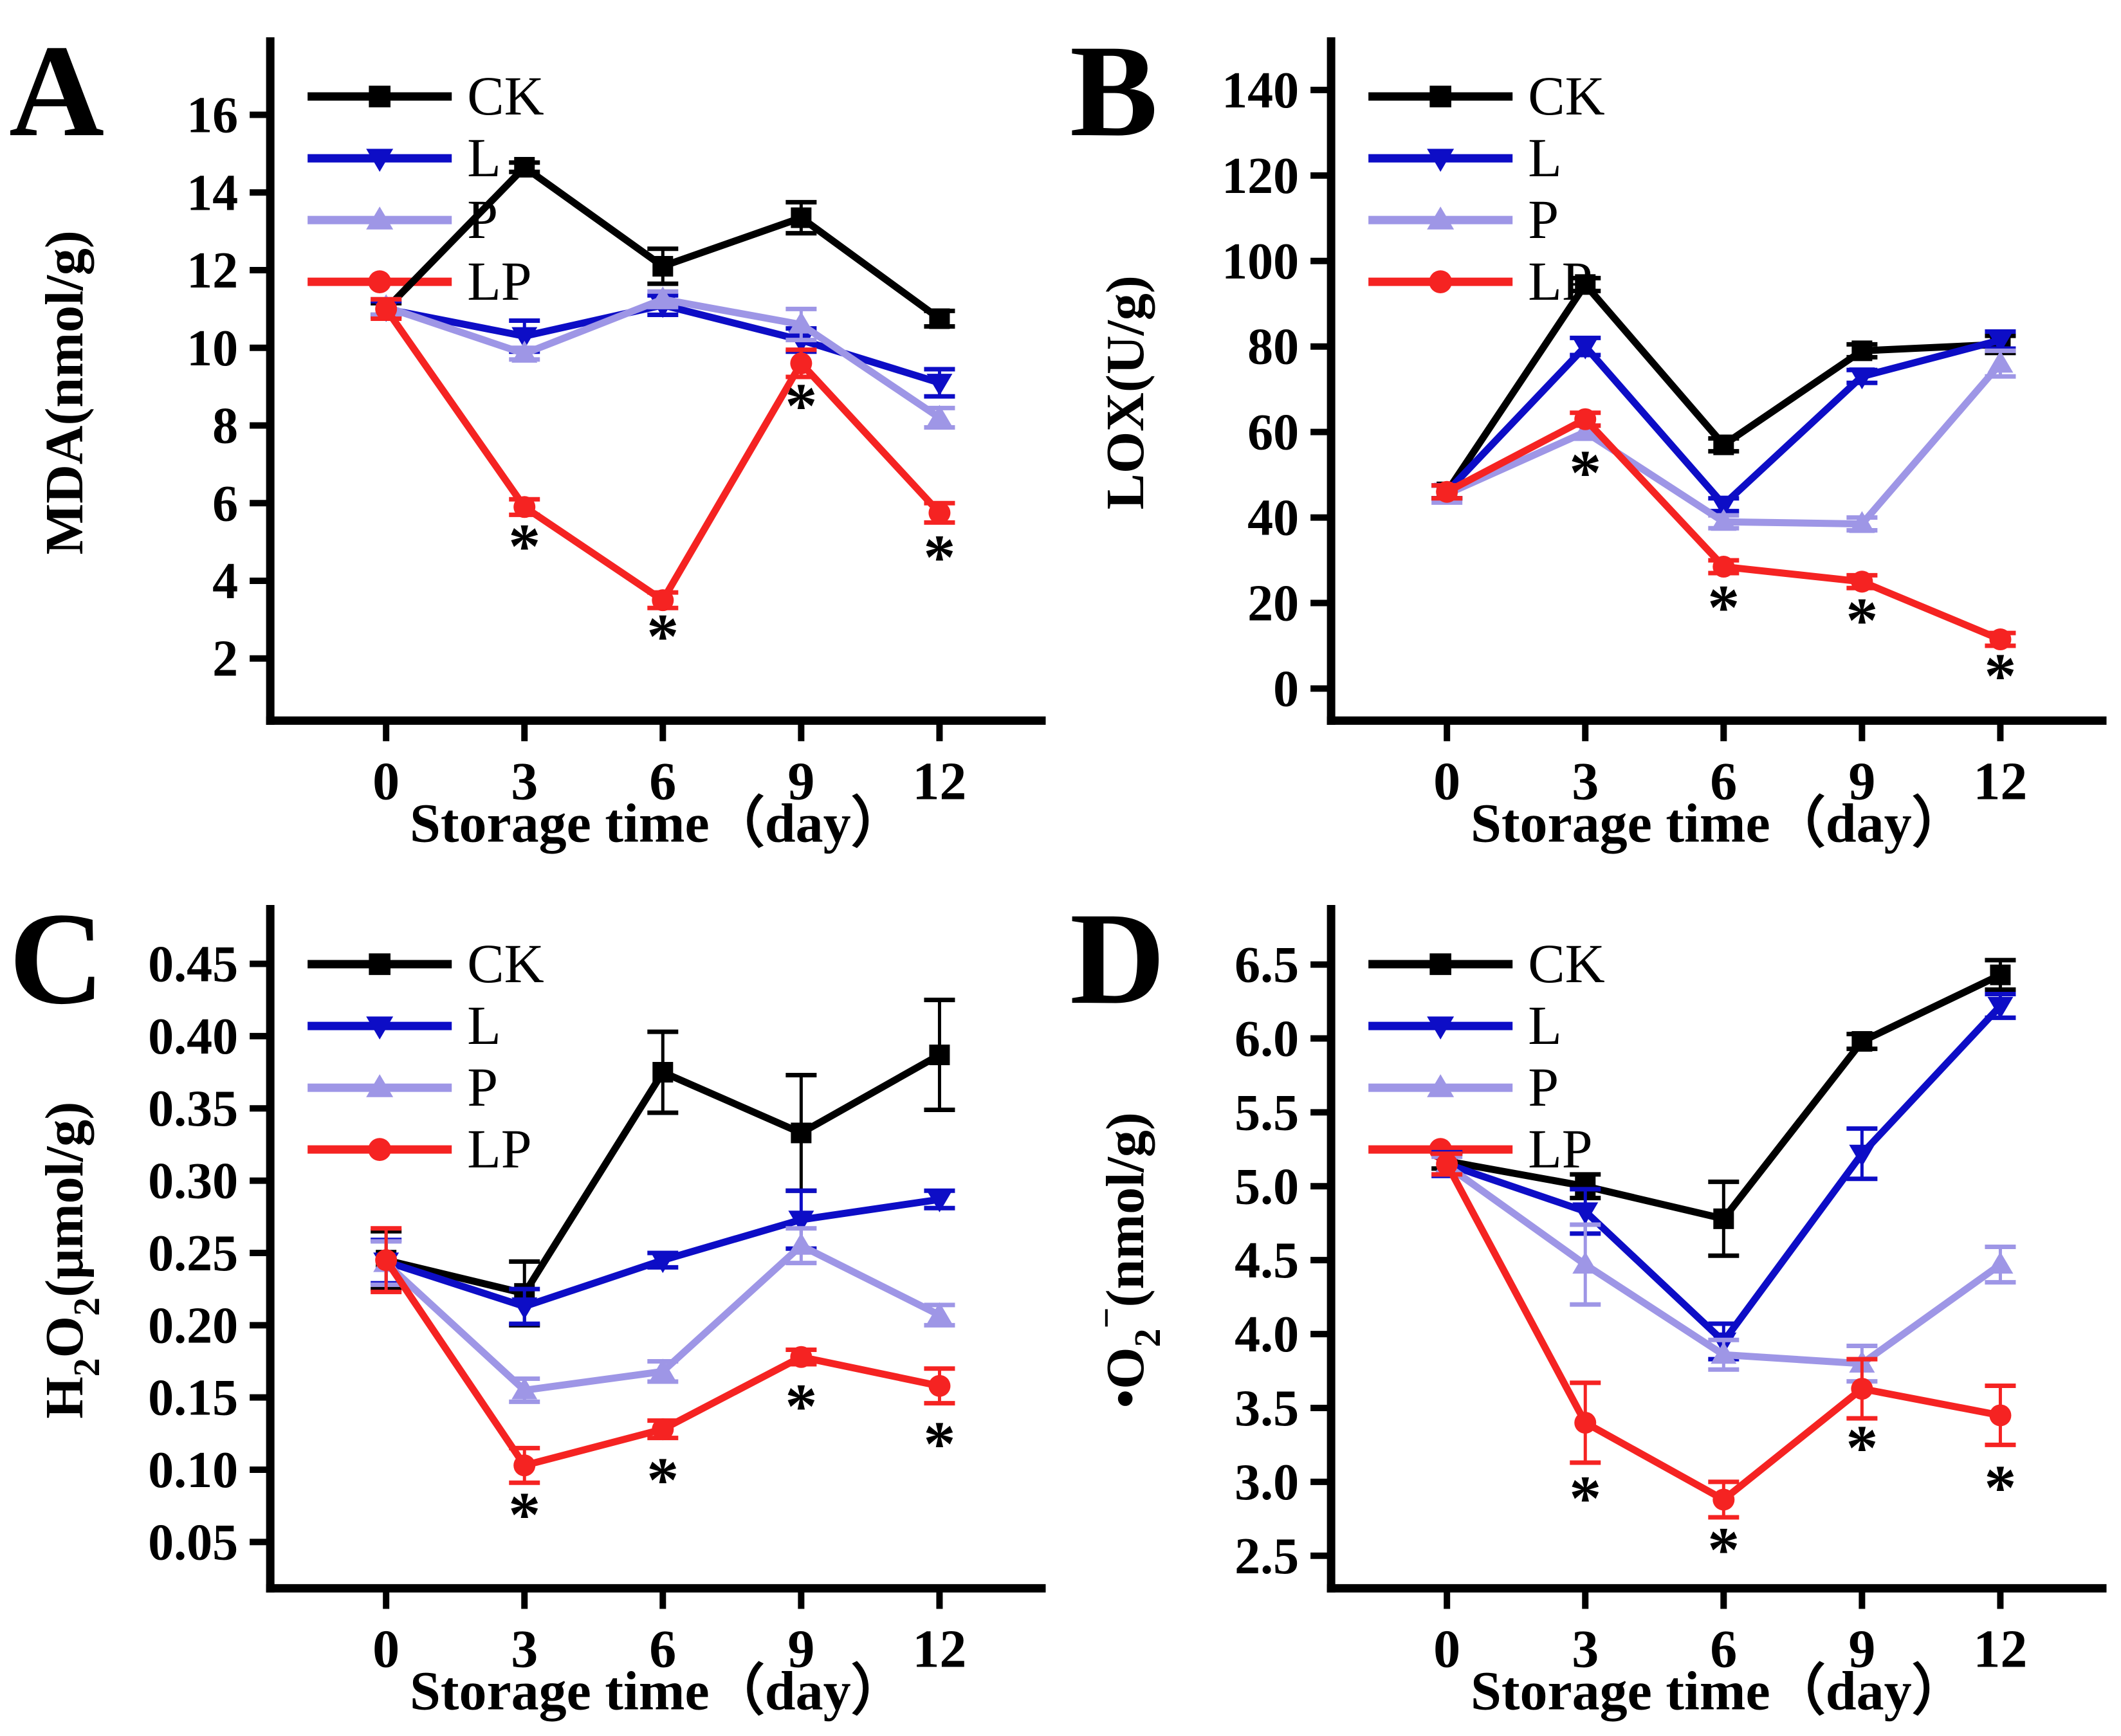 The width and height of the screenshot is (2121, 1736). Describe the element at coordinates (193, 1109) in the screenshot. I see `y-tick-label: 0.35` at that location.